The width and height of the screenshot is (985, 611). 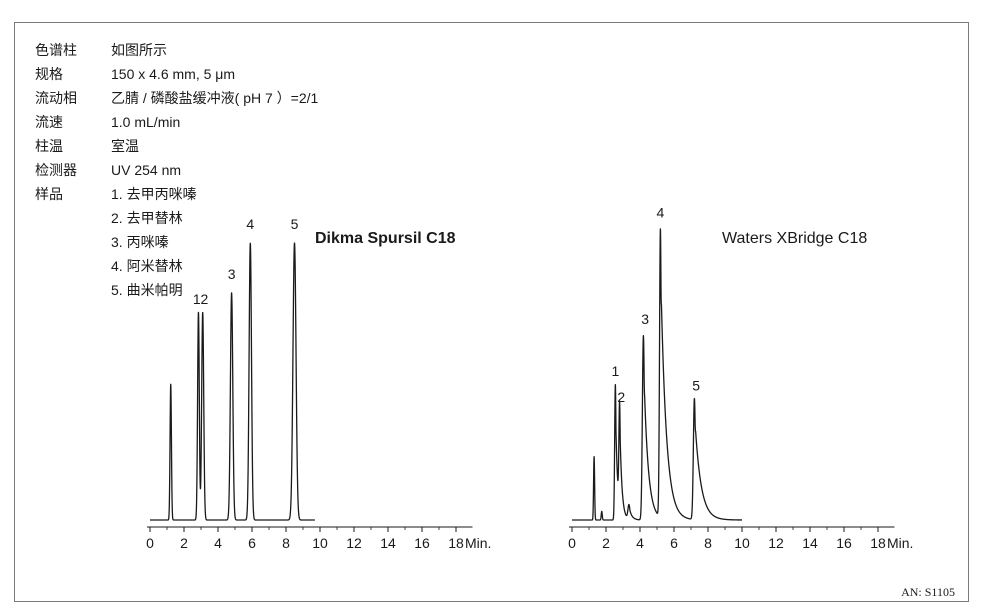 I want to click on samples-label: 样品, so click(x=49, y=194).